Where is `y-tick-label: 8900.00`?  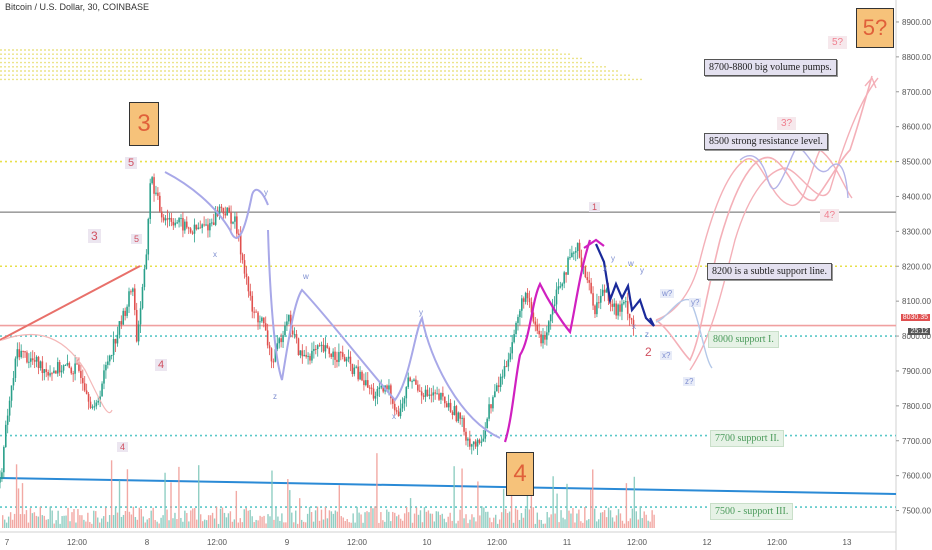 y-tick-label: 8900.00 is located at coordinates (916, 22).